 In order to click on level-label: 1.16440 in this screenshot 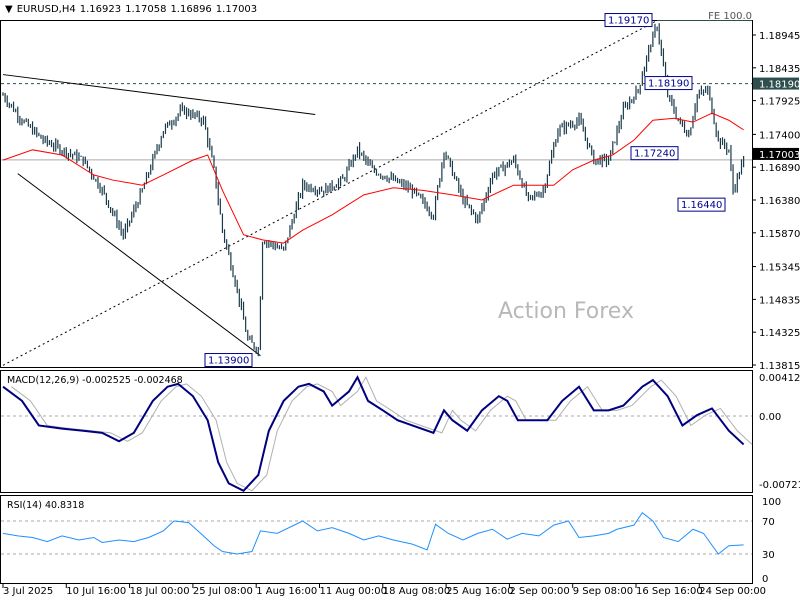, I will do `click(701, 205)`.